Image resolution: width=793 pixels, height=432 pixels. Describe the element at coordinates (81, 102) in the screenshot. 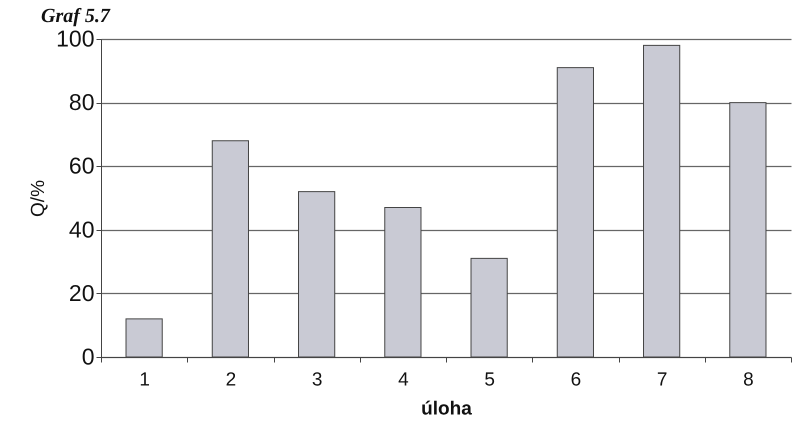

I see `y-tick-label: 80` at that location.